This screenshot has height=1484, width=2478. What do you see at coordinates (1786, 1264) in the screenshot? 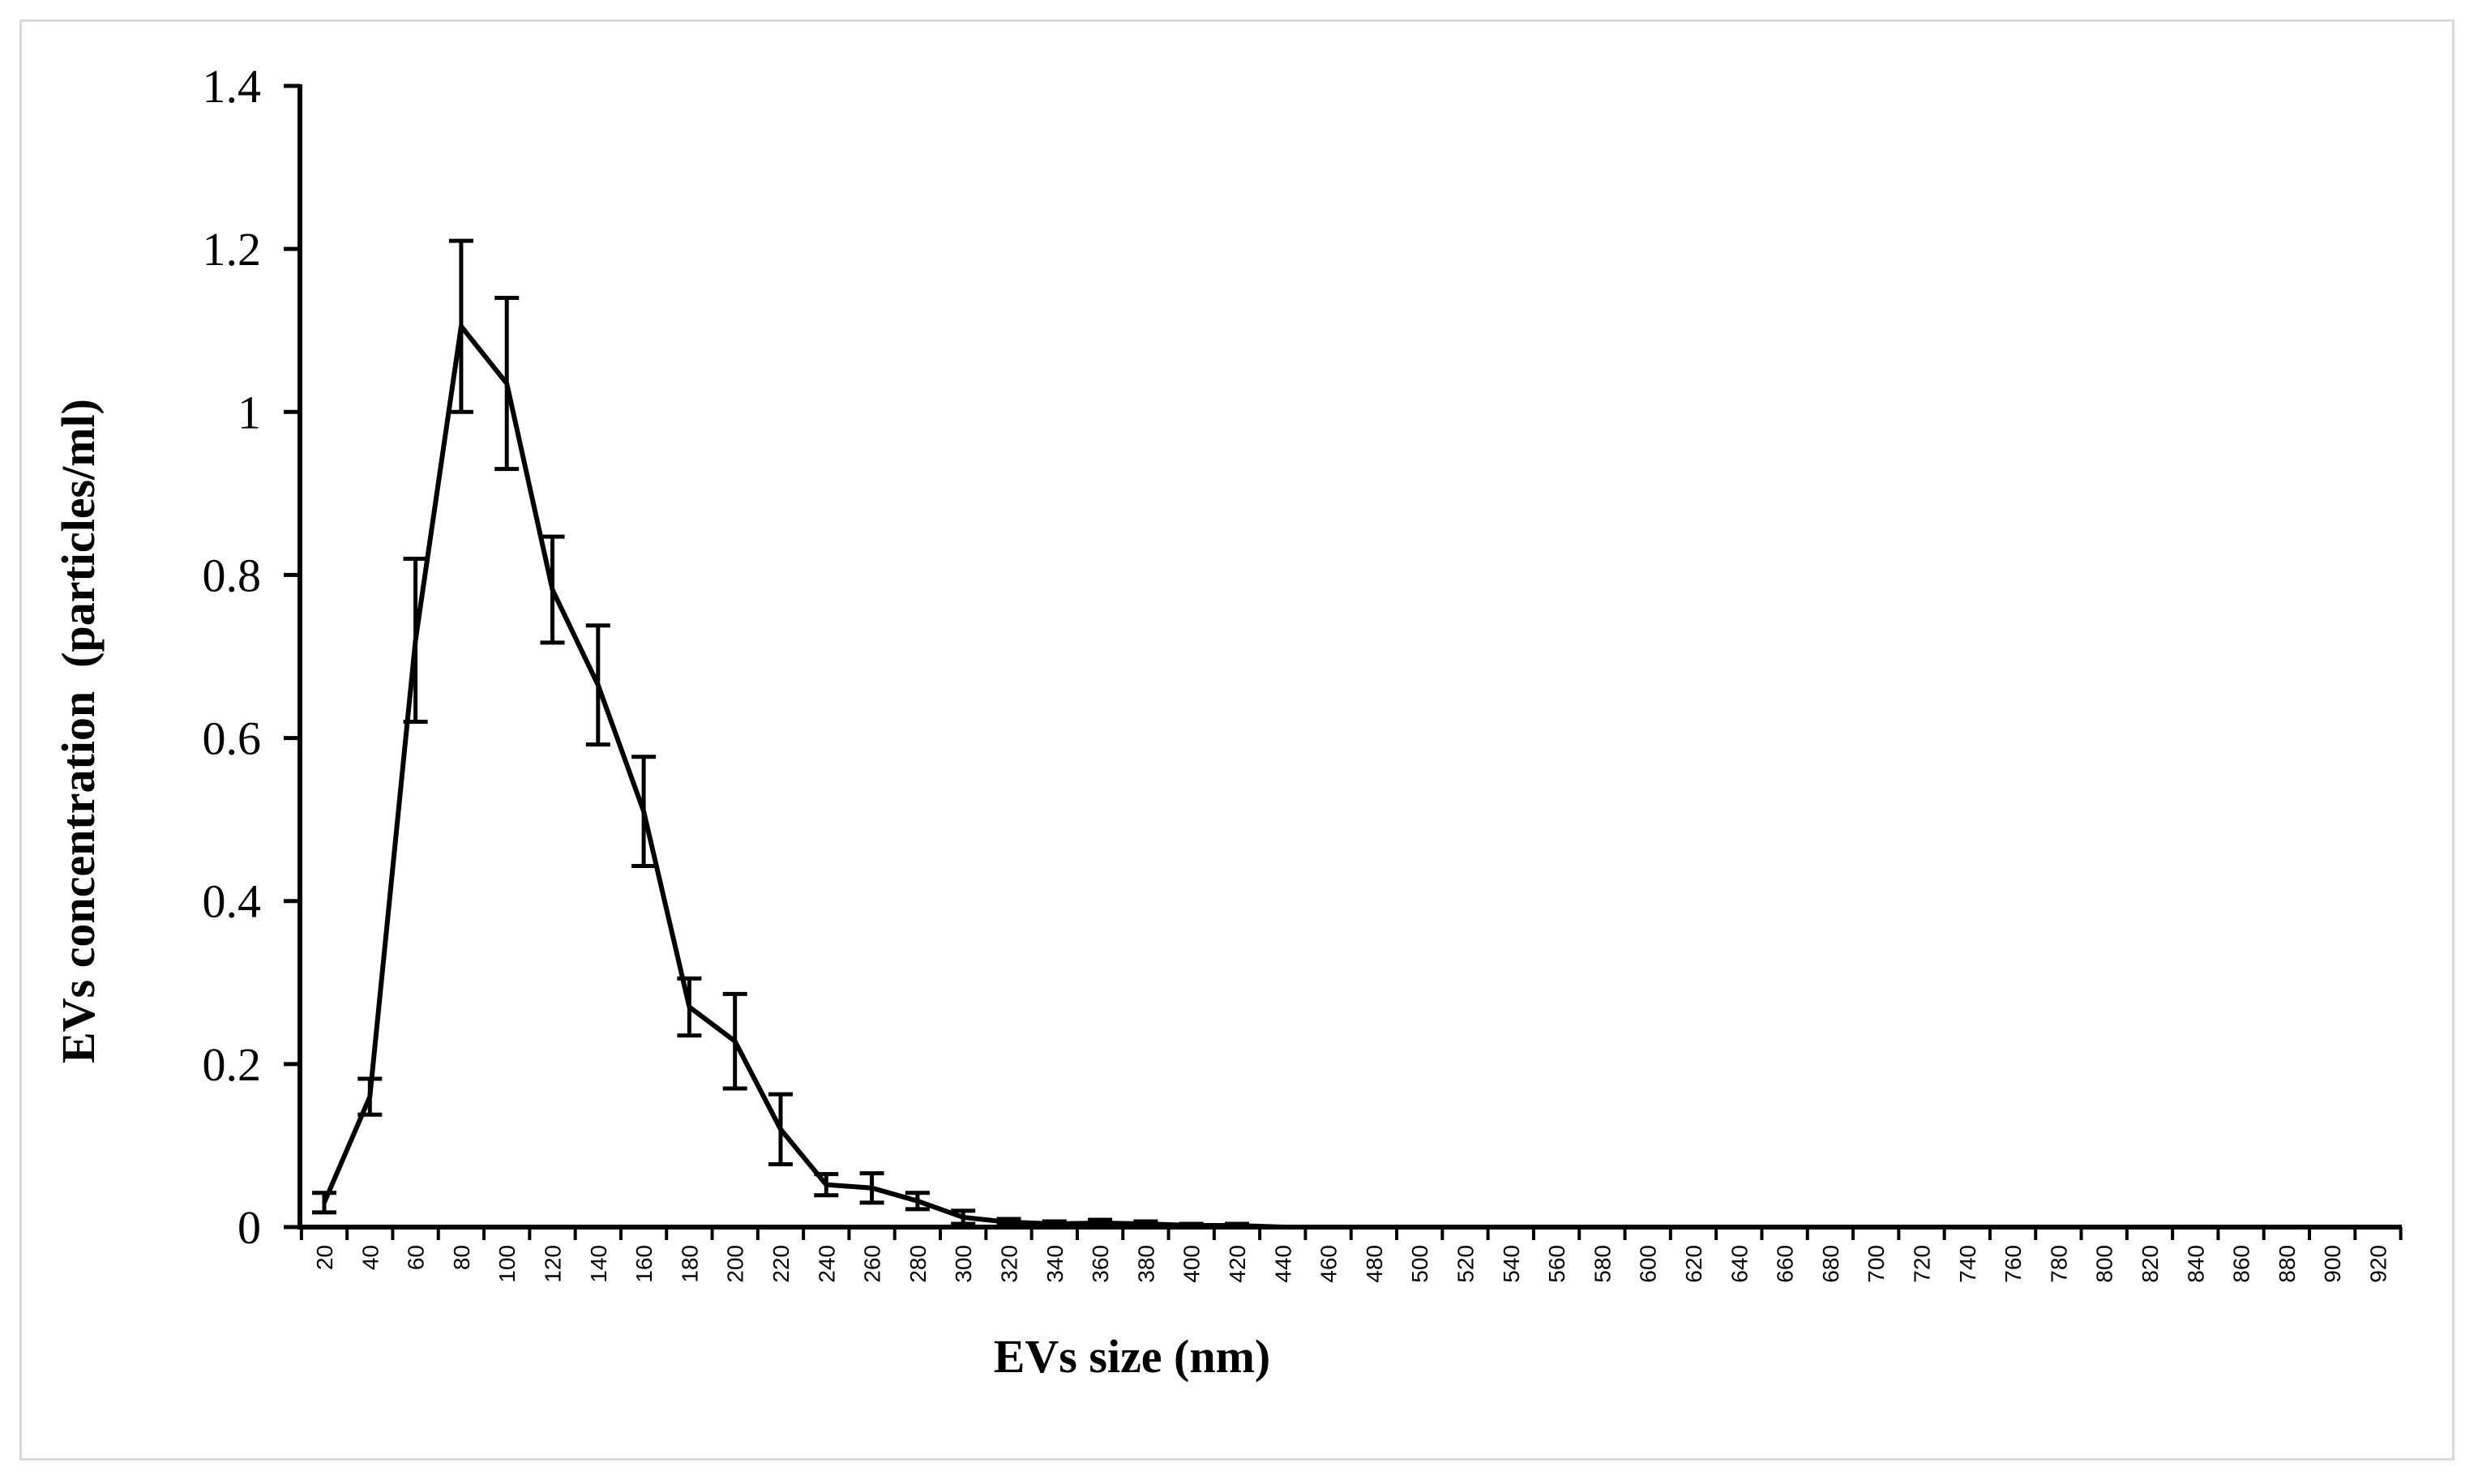
I see `x-tick-label: 660` at bounding box center [1786, 1264].